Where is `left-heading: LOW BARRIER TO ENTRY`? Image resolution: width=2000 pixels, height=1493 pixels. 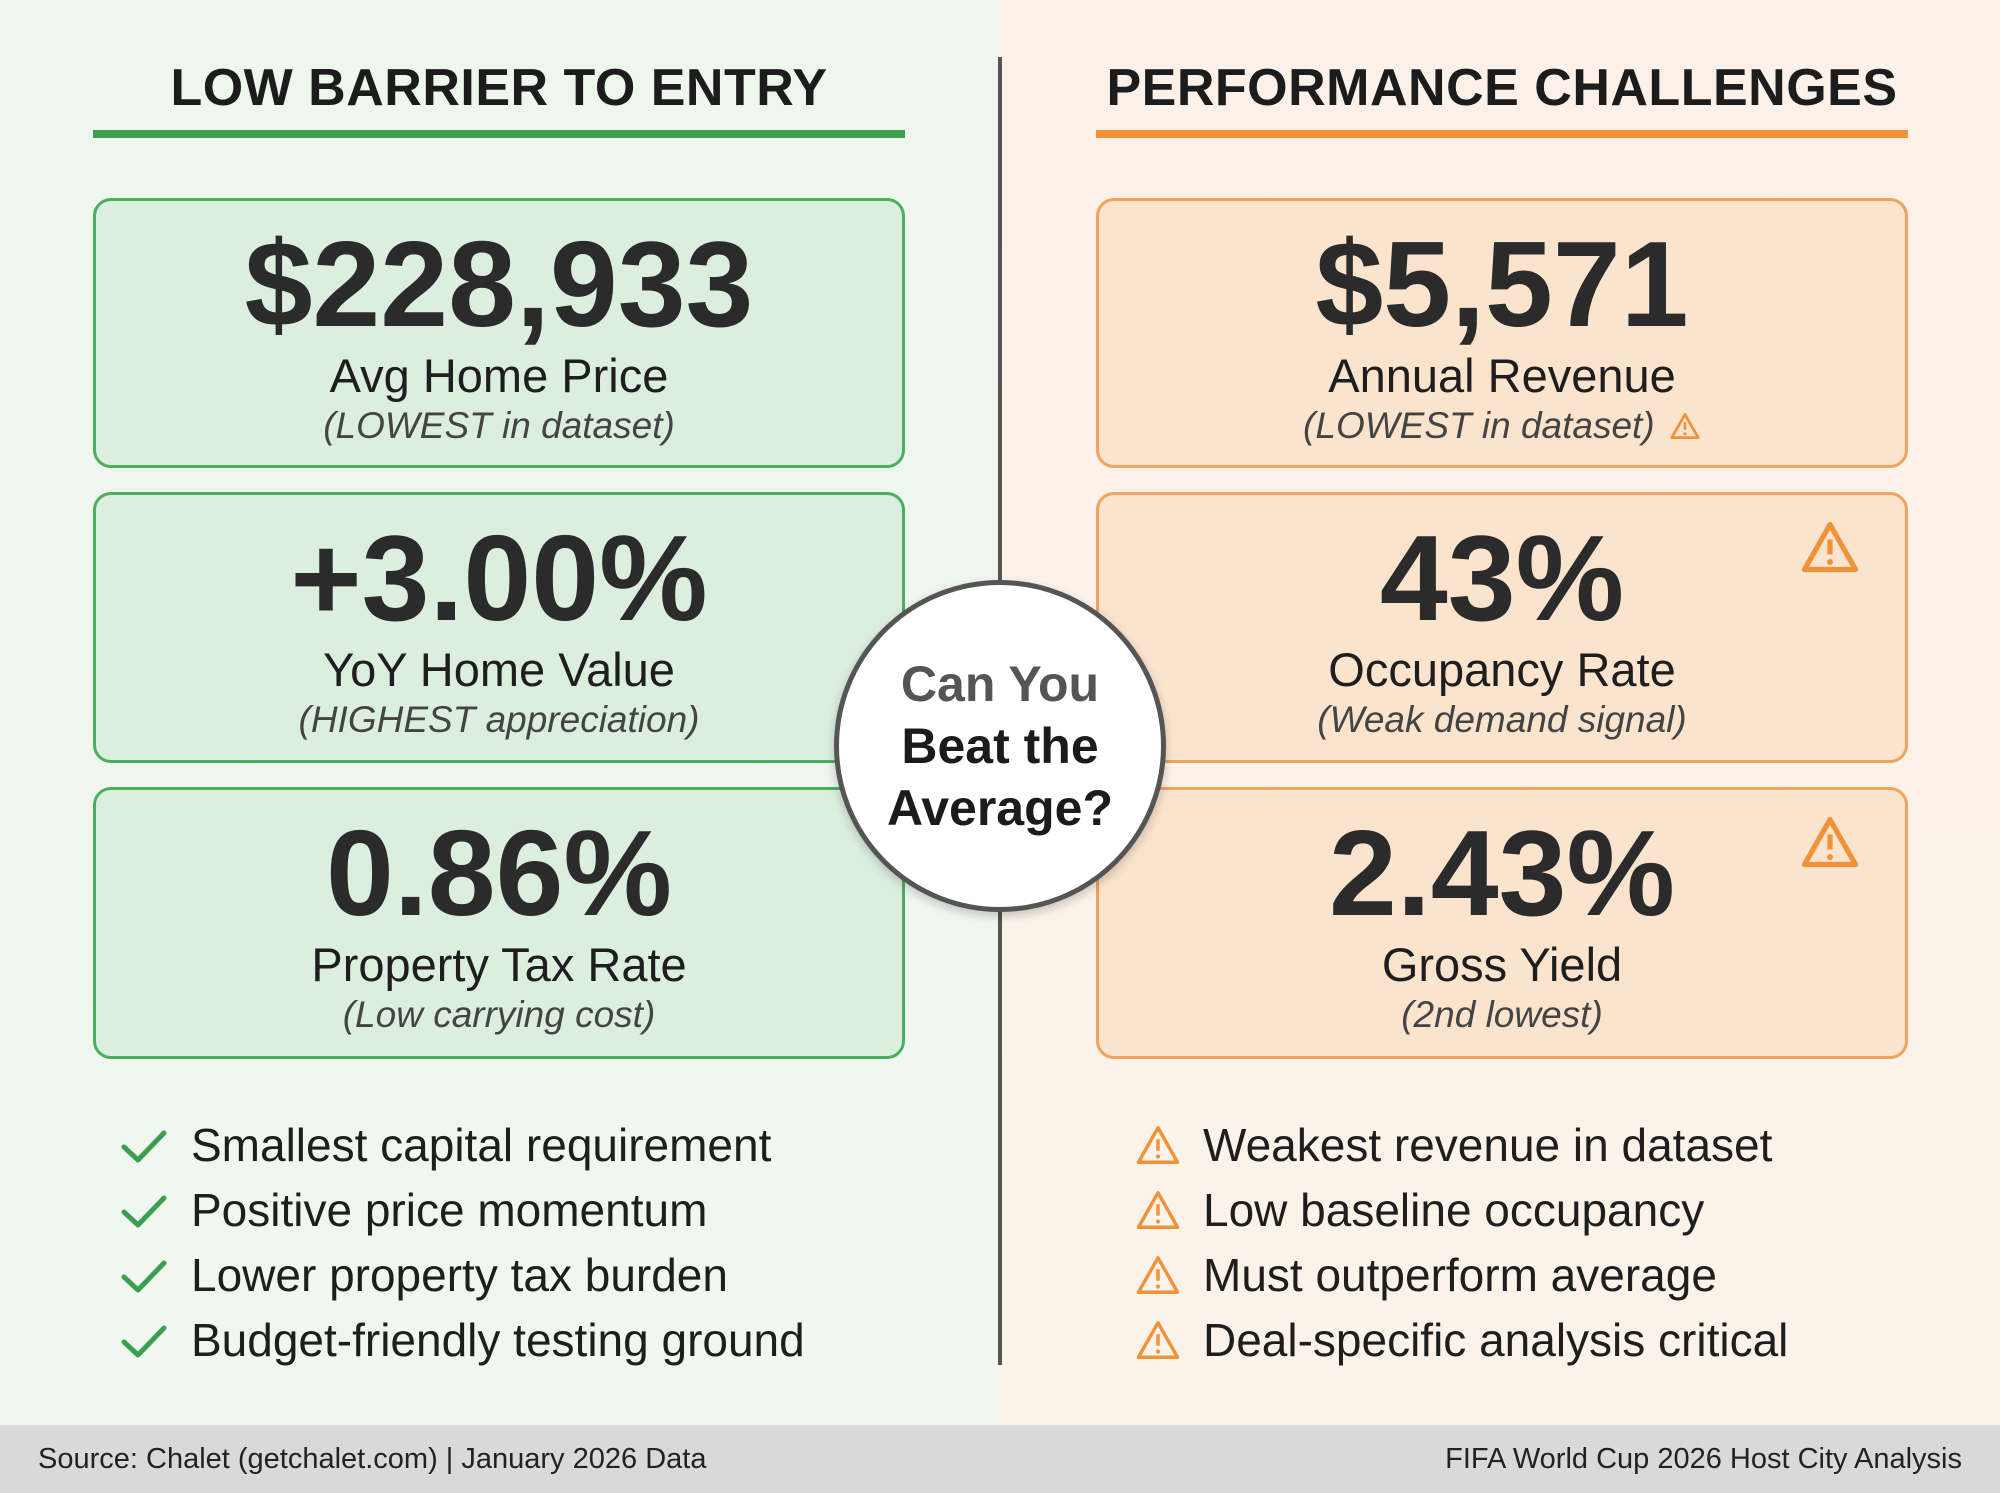 left-heading: LOW BARRIER TO ENTRY is located at coordinates (499, 88).